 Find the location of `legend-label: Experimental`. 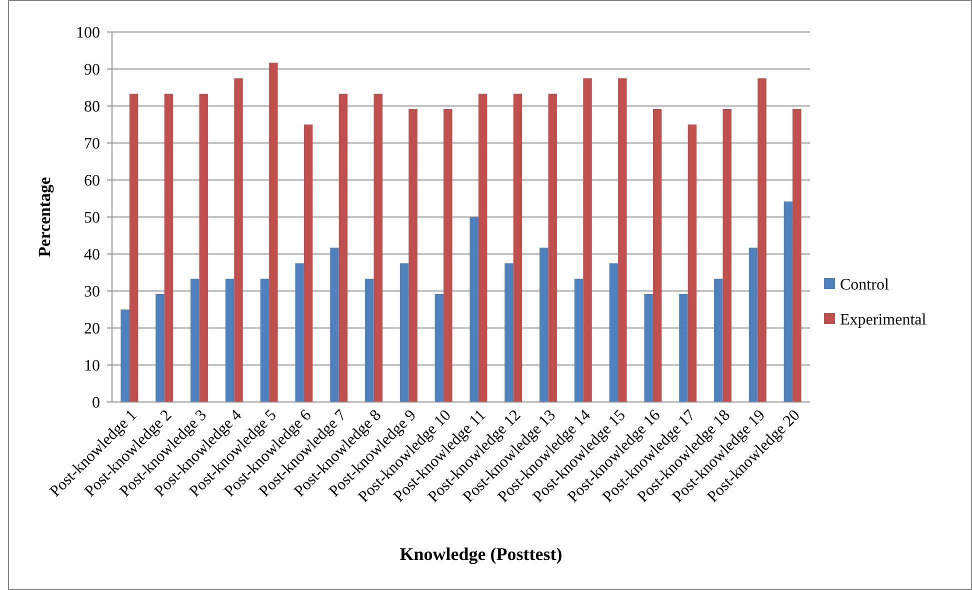

legend-label: Experimental is located at coordinates (883, 320).